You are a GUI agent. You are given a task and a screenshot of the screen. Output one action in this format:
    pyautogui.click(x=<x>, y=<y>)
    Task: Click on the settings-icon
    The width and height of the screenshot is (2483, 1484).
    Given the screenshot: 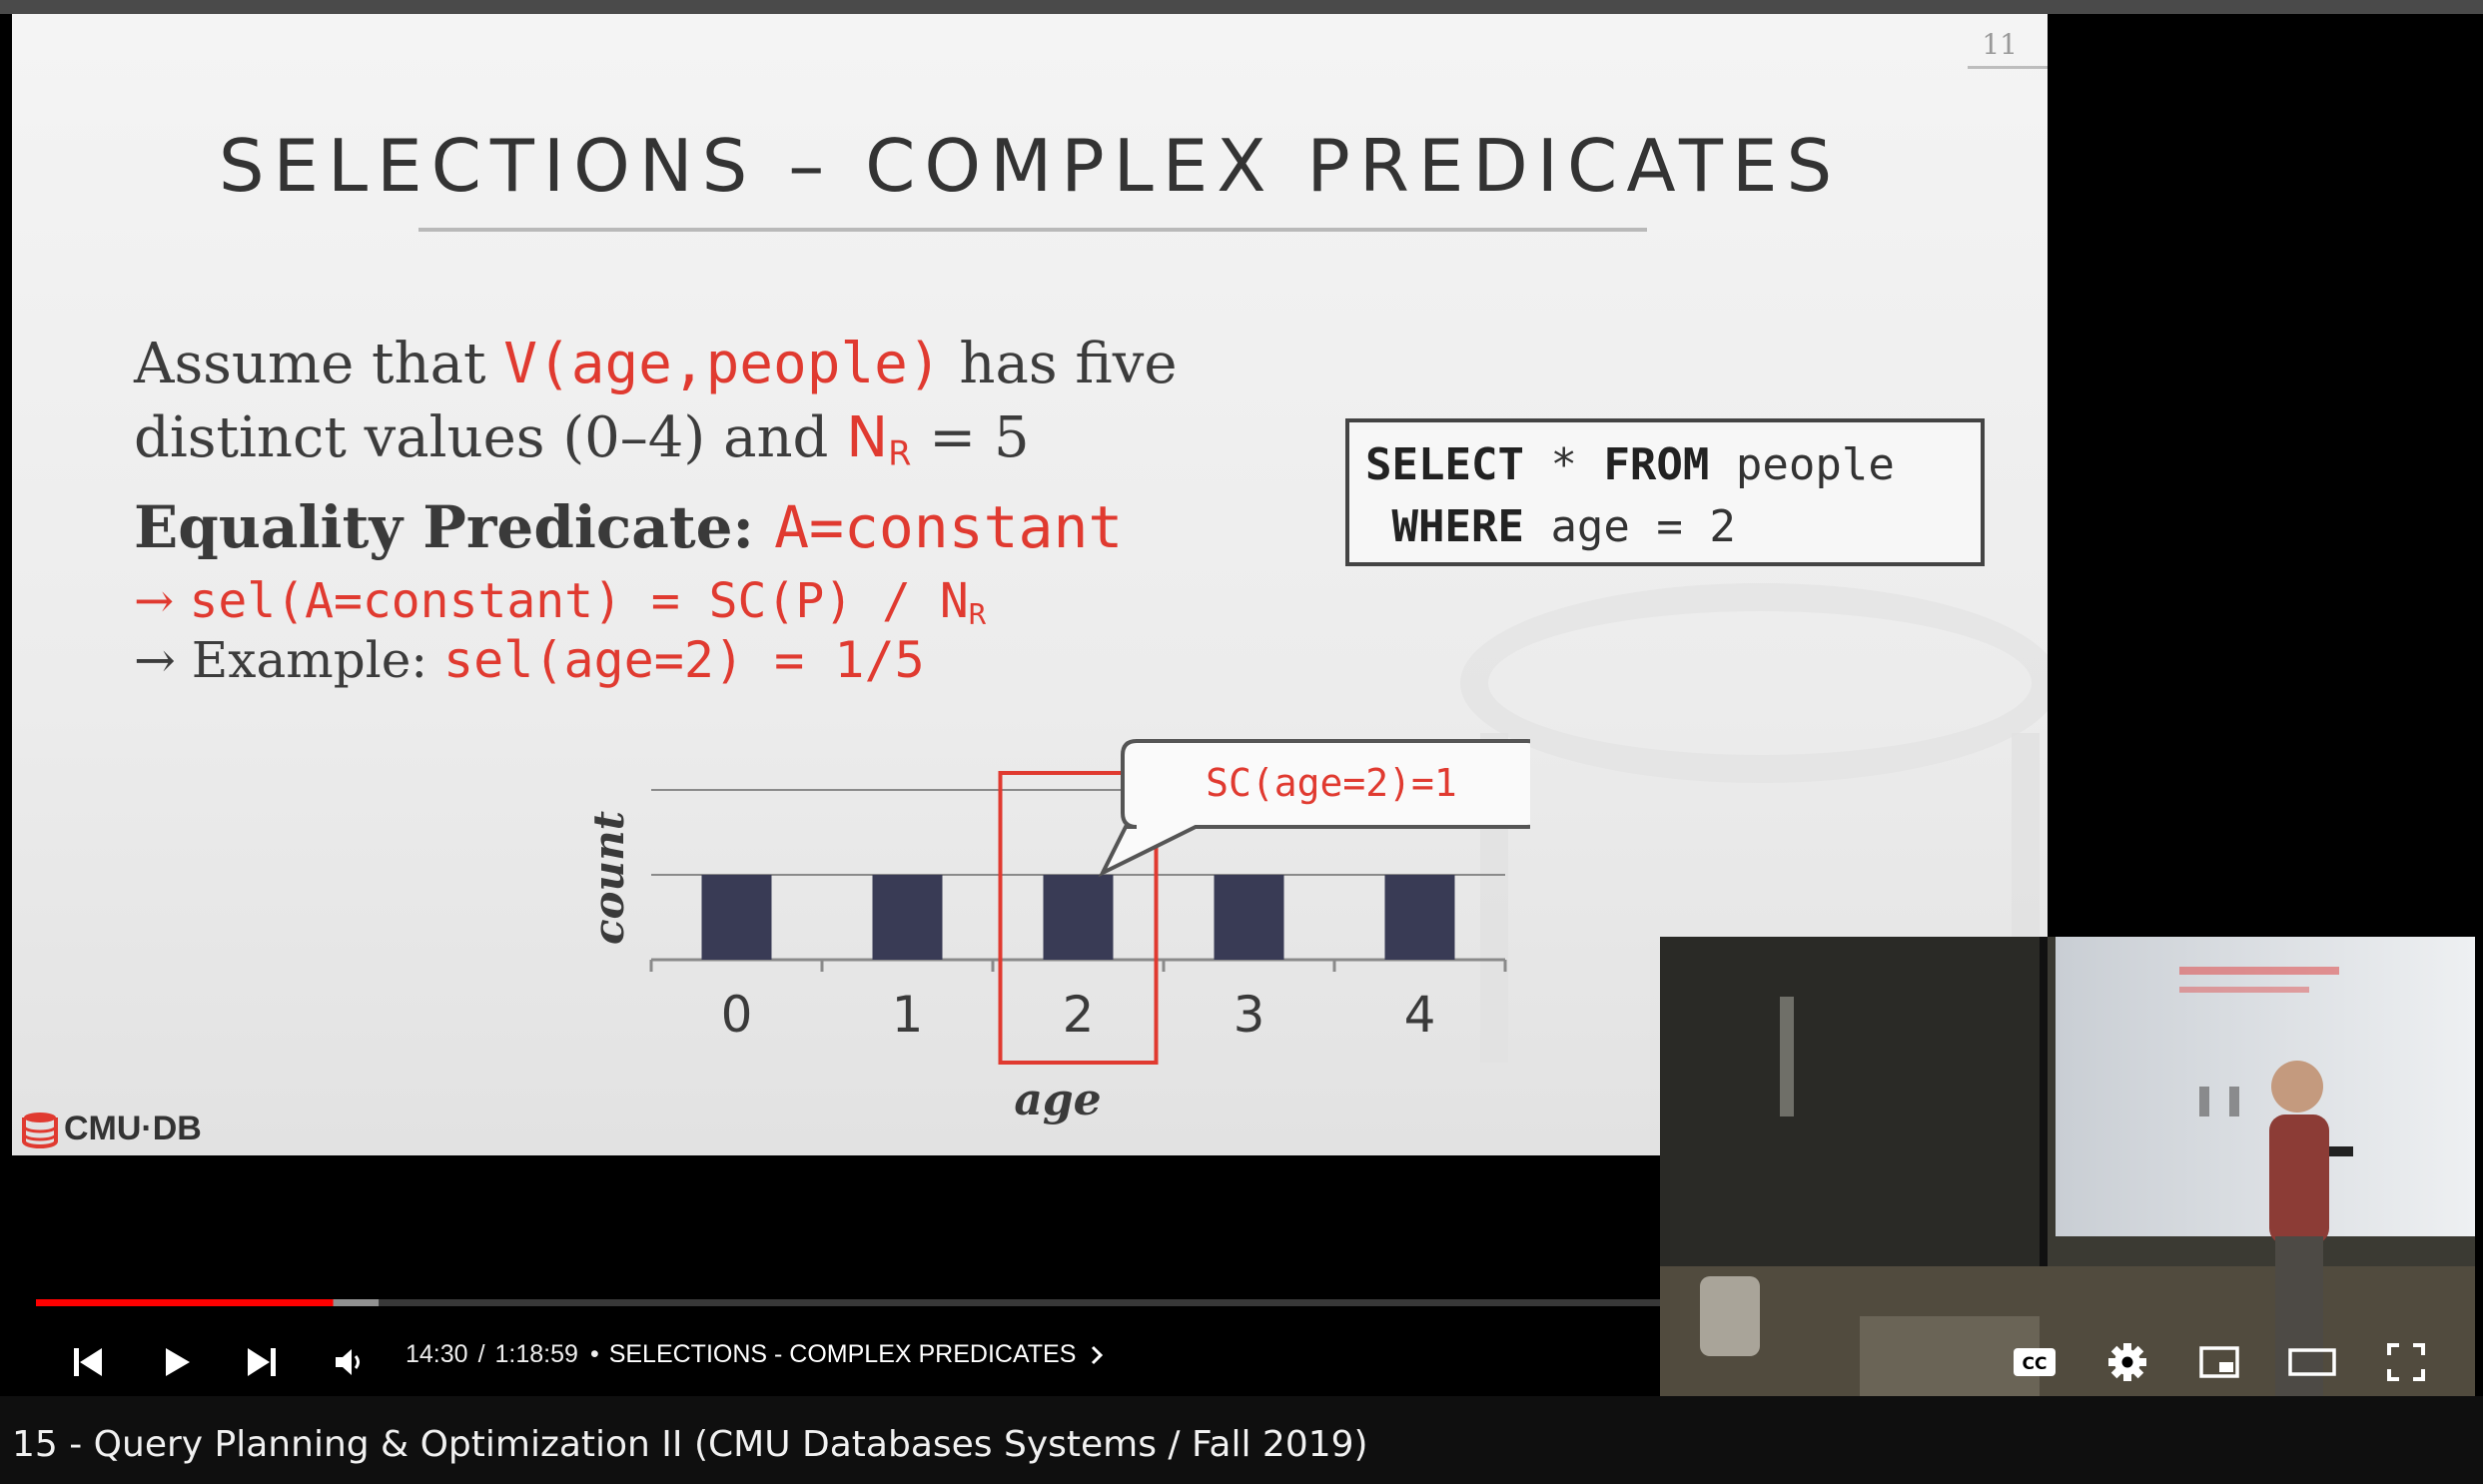 What is the action you would take?
    pyautogui.click(x=2127, y=1362)
    